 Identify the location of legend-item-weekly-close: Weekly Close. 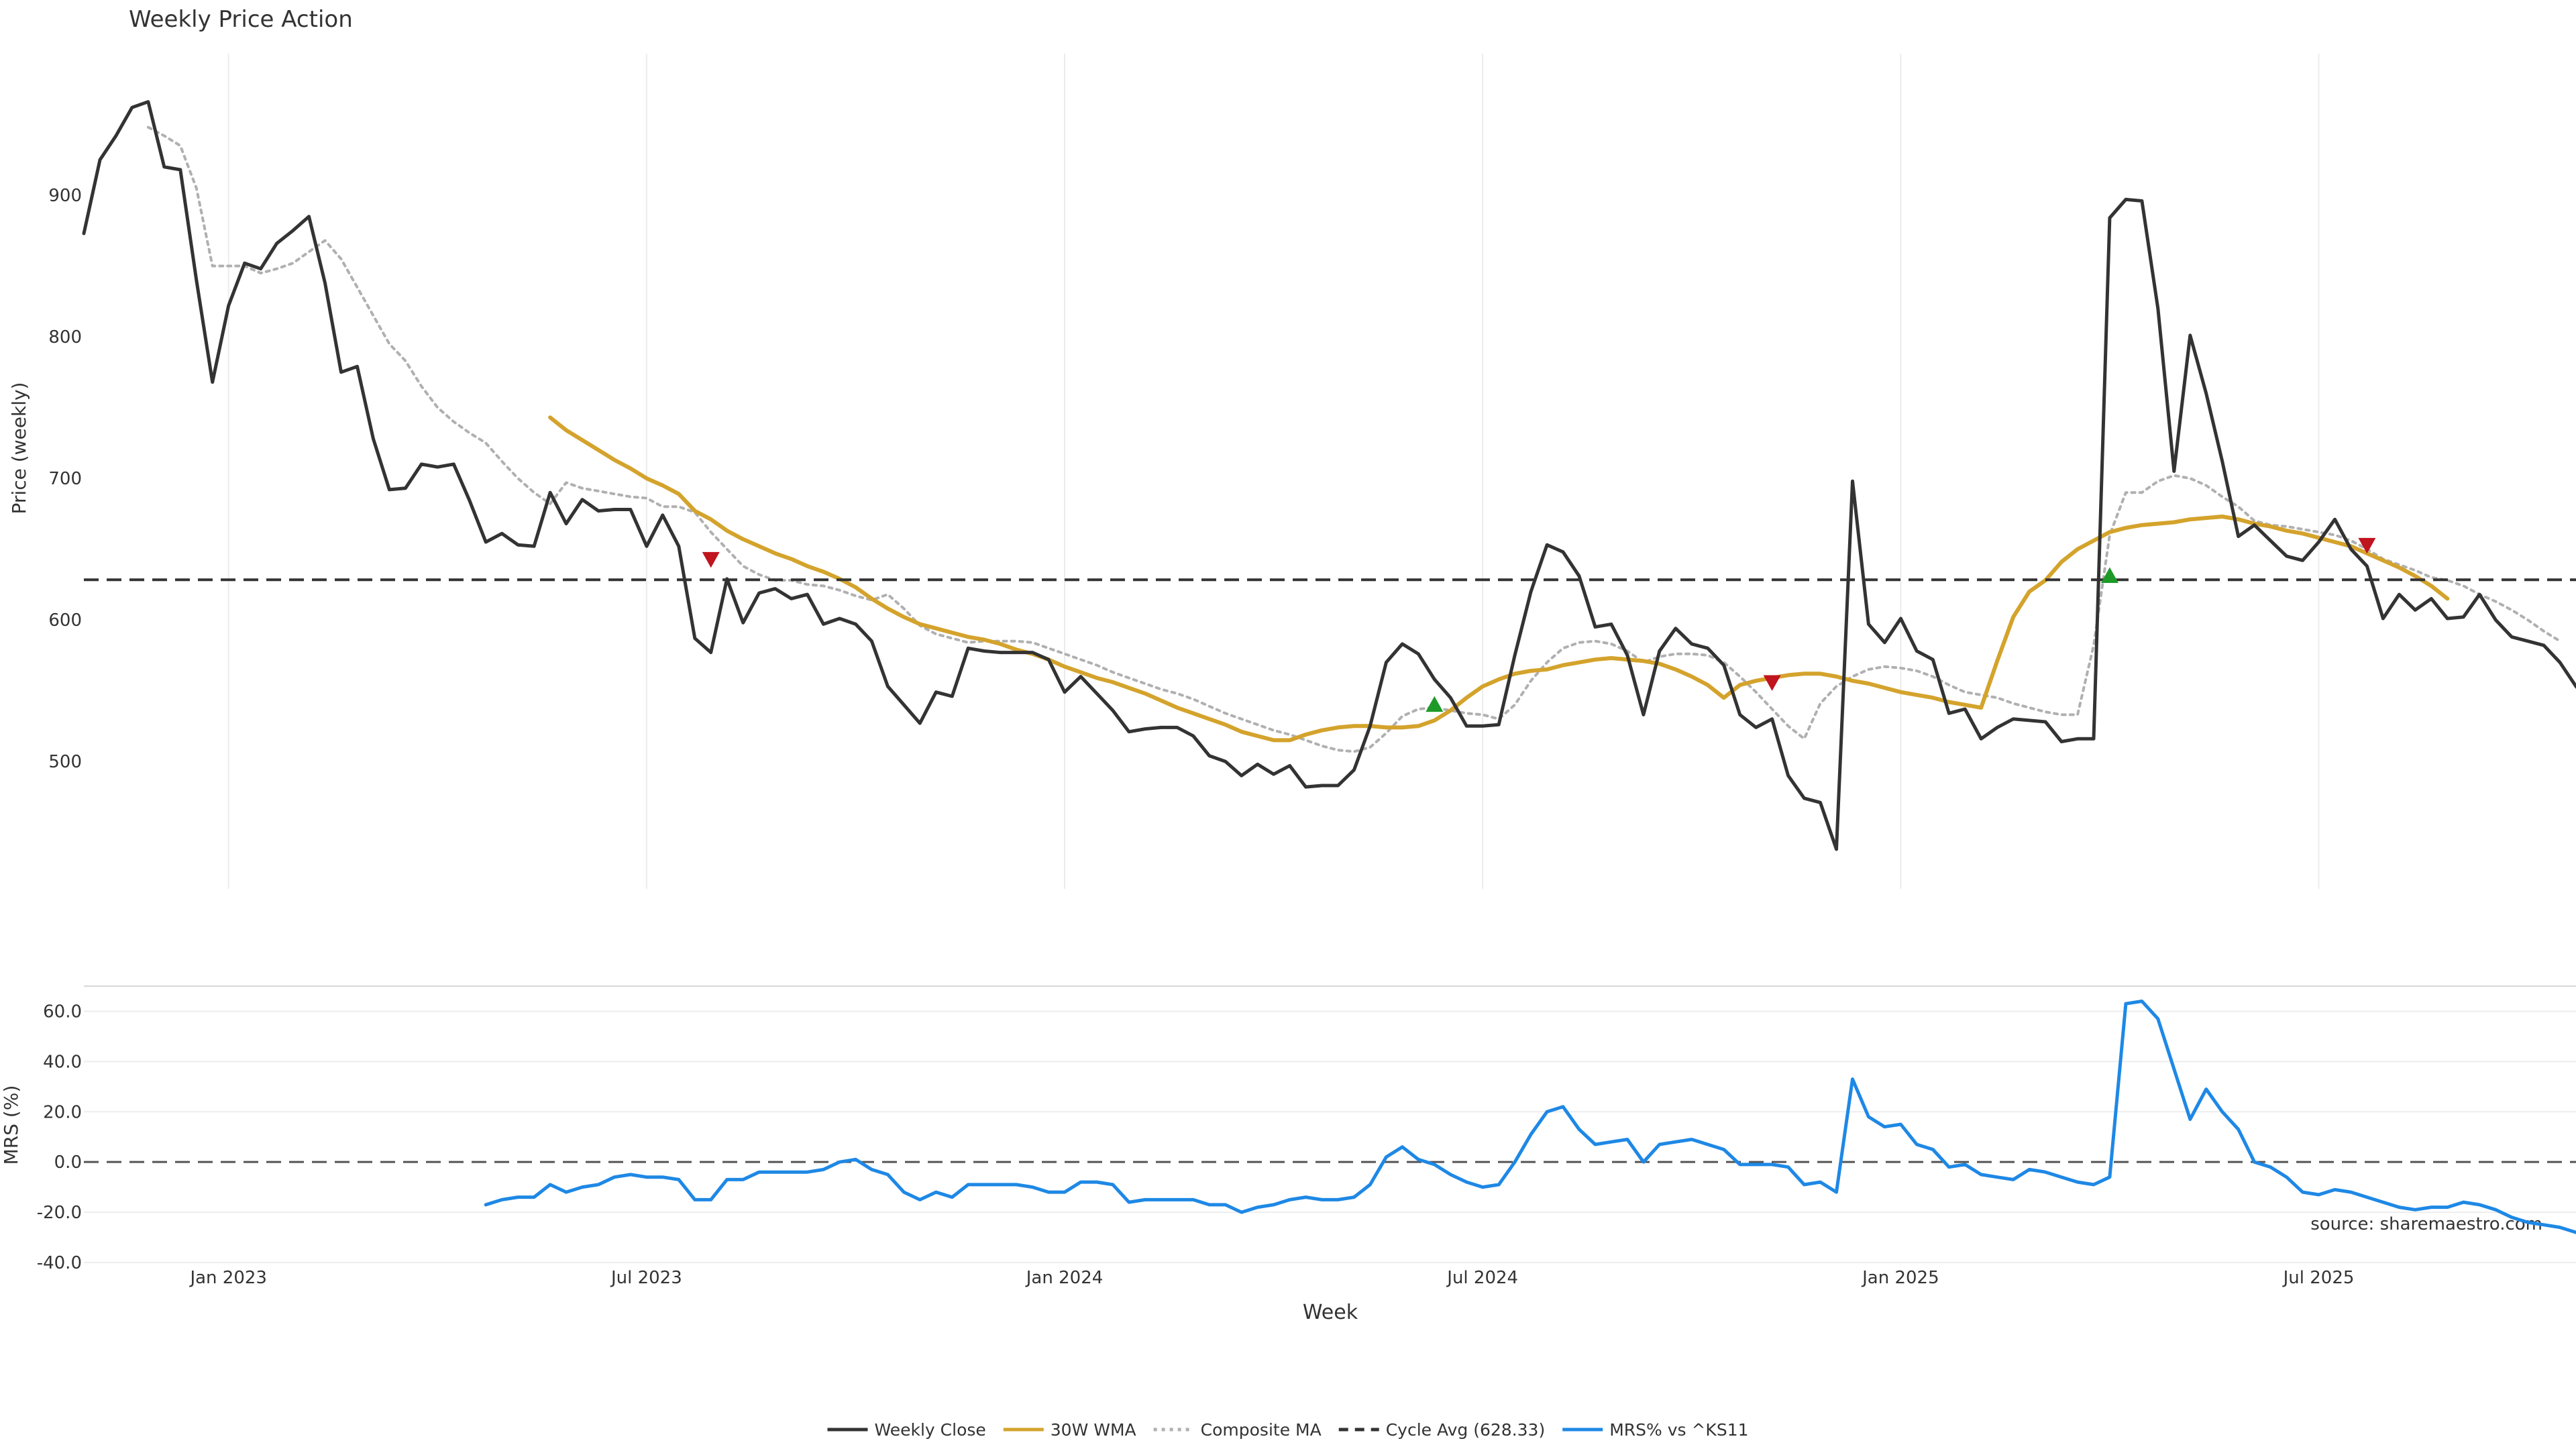
(906, 1430).